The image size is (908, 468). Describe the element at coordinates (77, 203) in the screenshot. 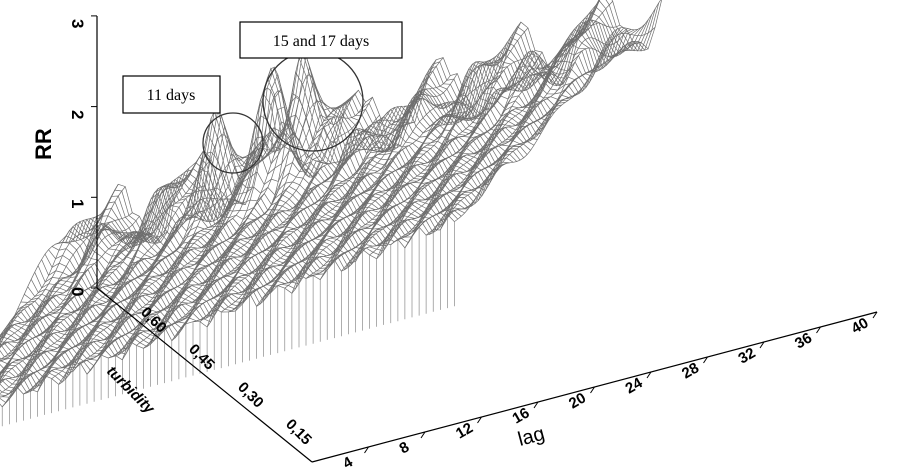

I see `z-tick-label-2: 1` at that location.